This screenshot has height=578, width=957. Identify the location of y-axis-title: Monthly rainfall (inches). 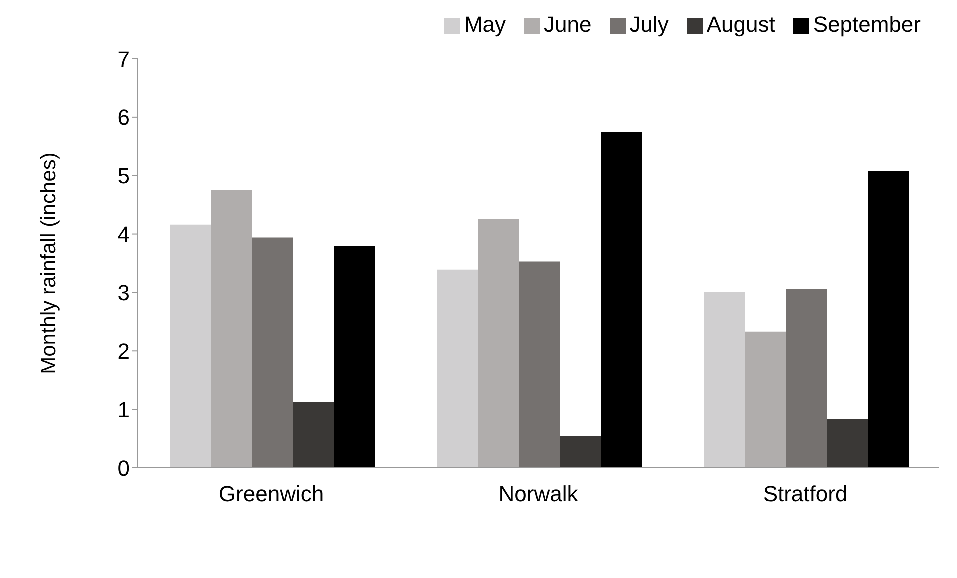
(48, 263).